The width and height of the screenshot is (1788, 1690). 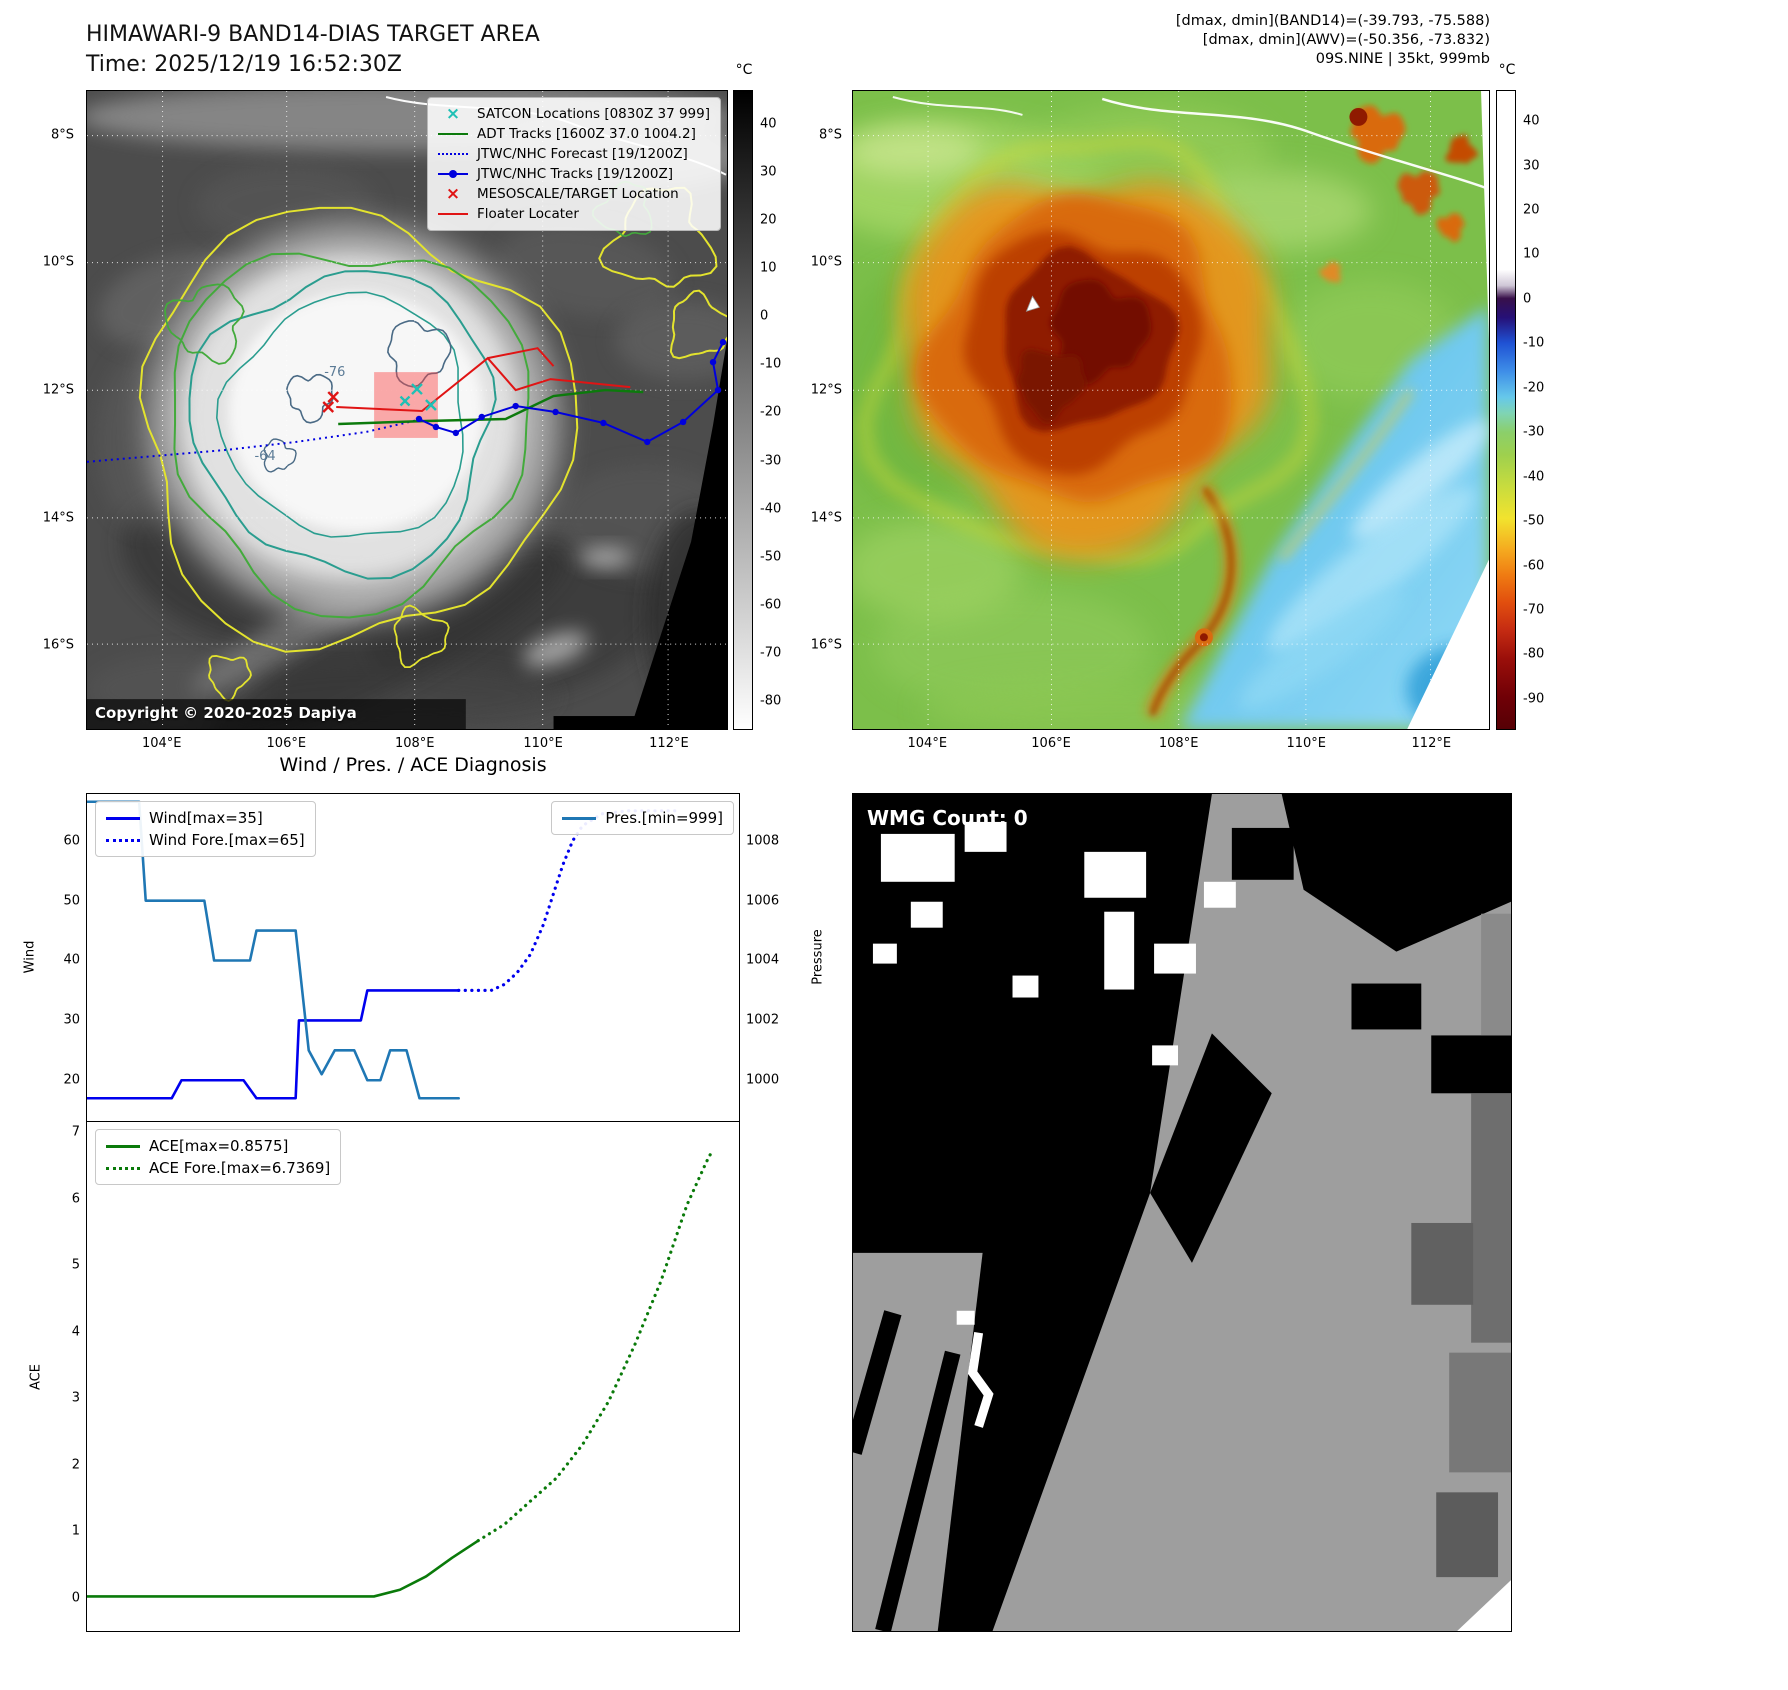 I want to click on ace-plot, so click(x=401, y=1372).